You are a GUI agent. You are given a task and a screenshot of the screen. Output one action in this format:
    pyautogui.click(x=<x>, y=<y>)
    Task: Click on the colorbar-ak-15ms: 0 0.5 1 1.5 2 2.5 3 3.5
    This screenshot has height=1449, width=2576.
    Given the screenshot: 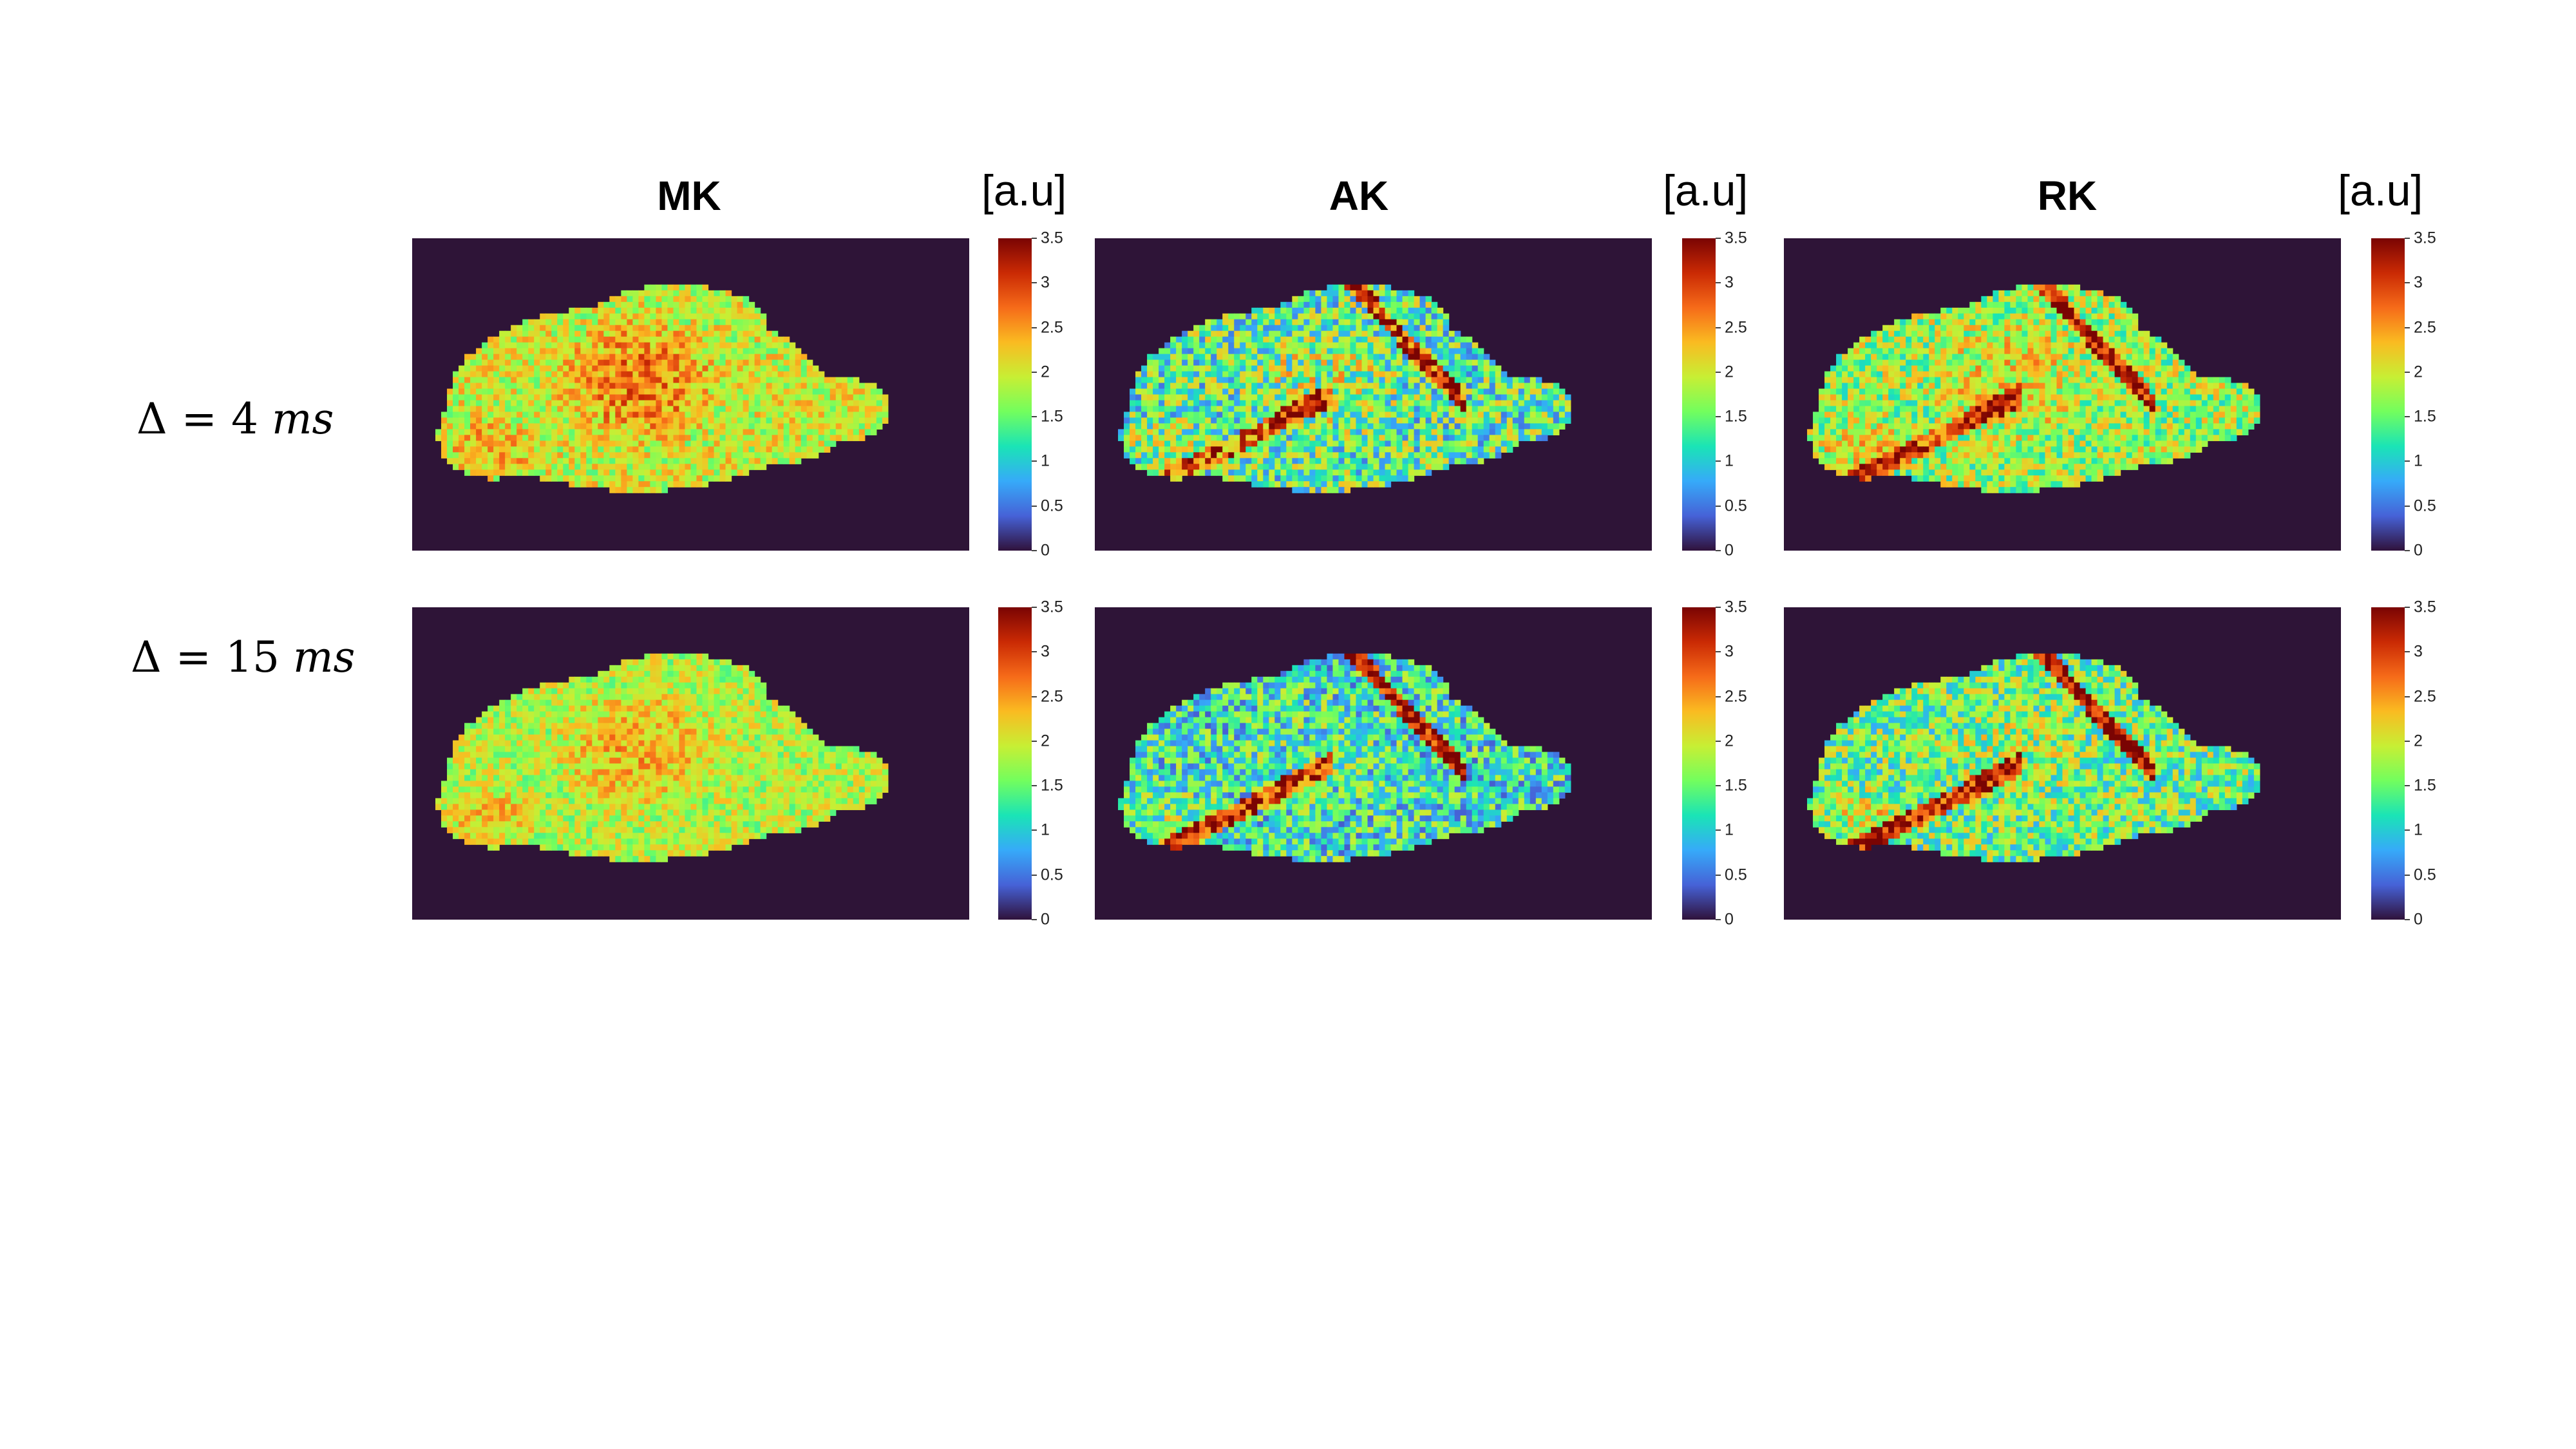 What is the action you would take?
    pyautogui.click(x=1715, y=763)
    